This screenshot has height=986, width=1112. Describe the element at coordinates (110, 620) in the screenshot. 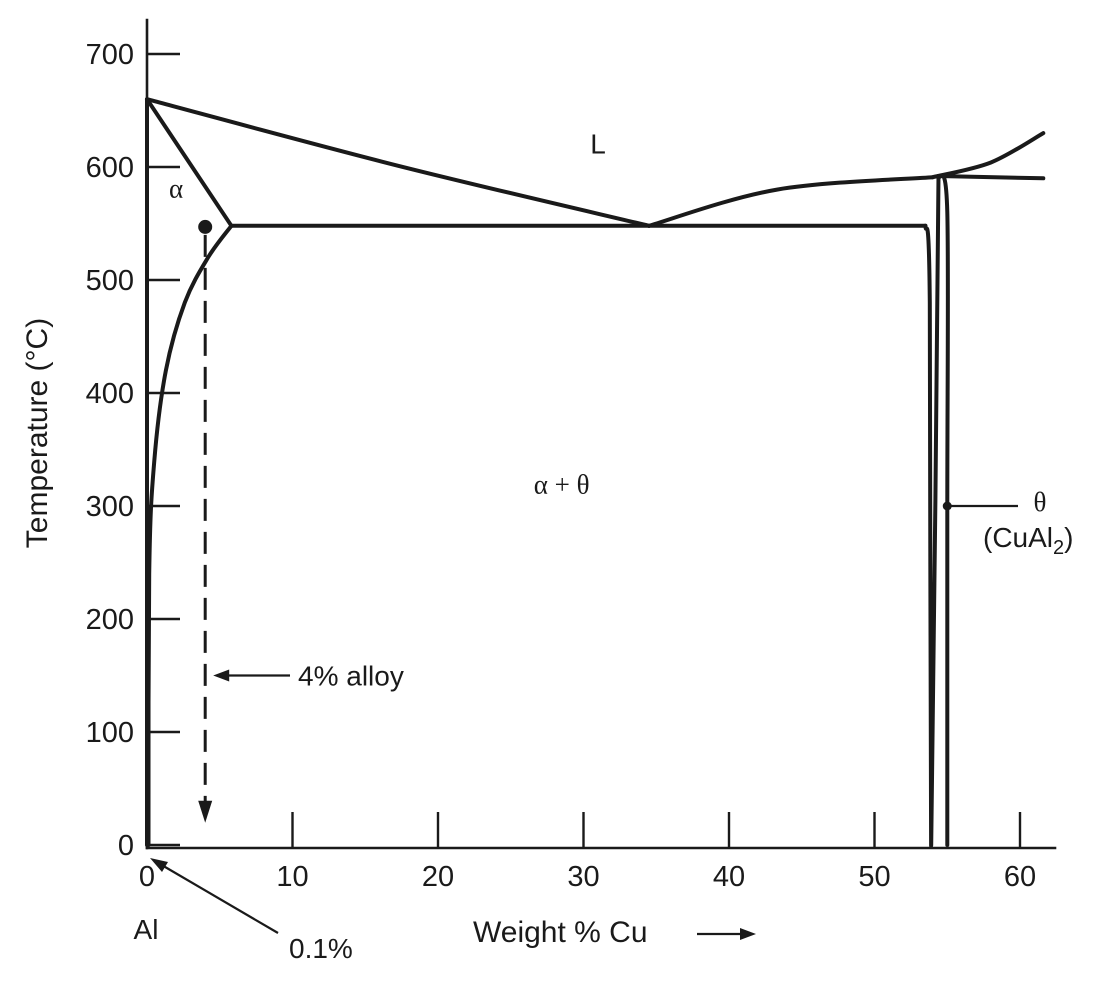

I see `y-tick-label-200: 200` at that location.